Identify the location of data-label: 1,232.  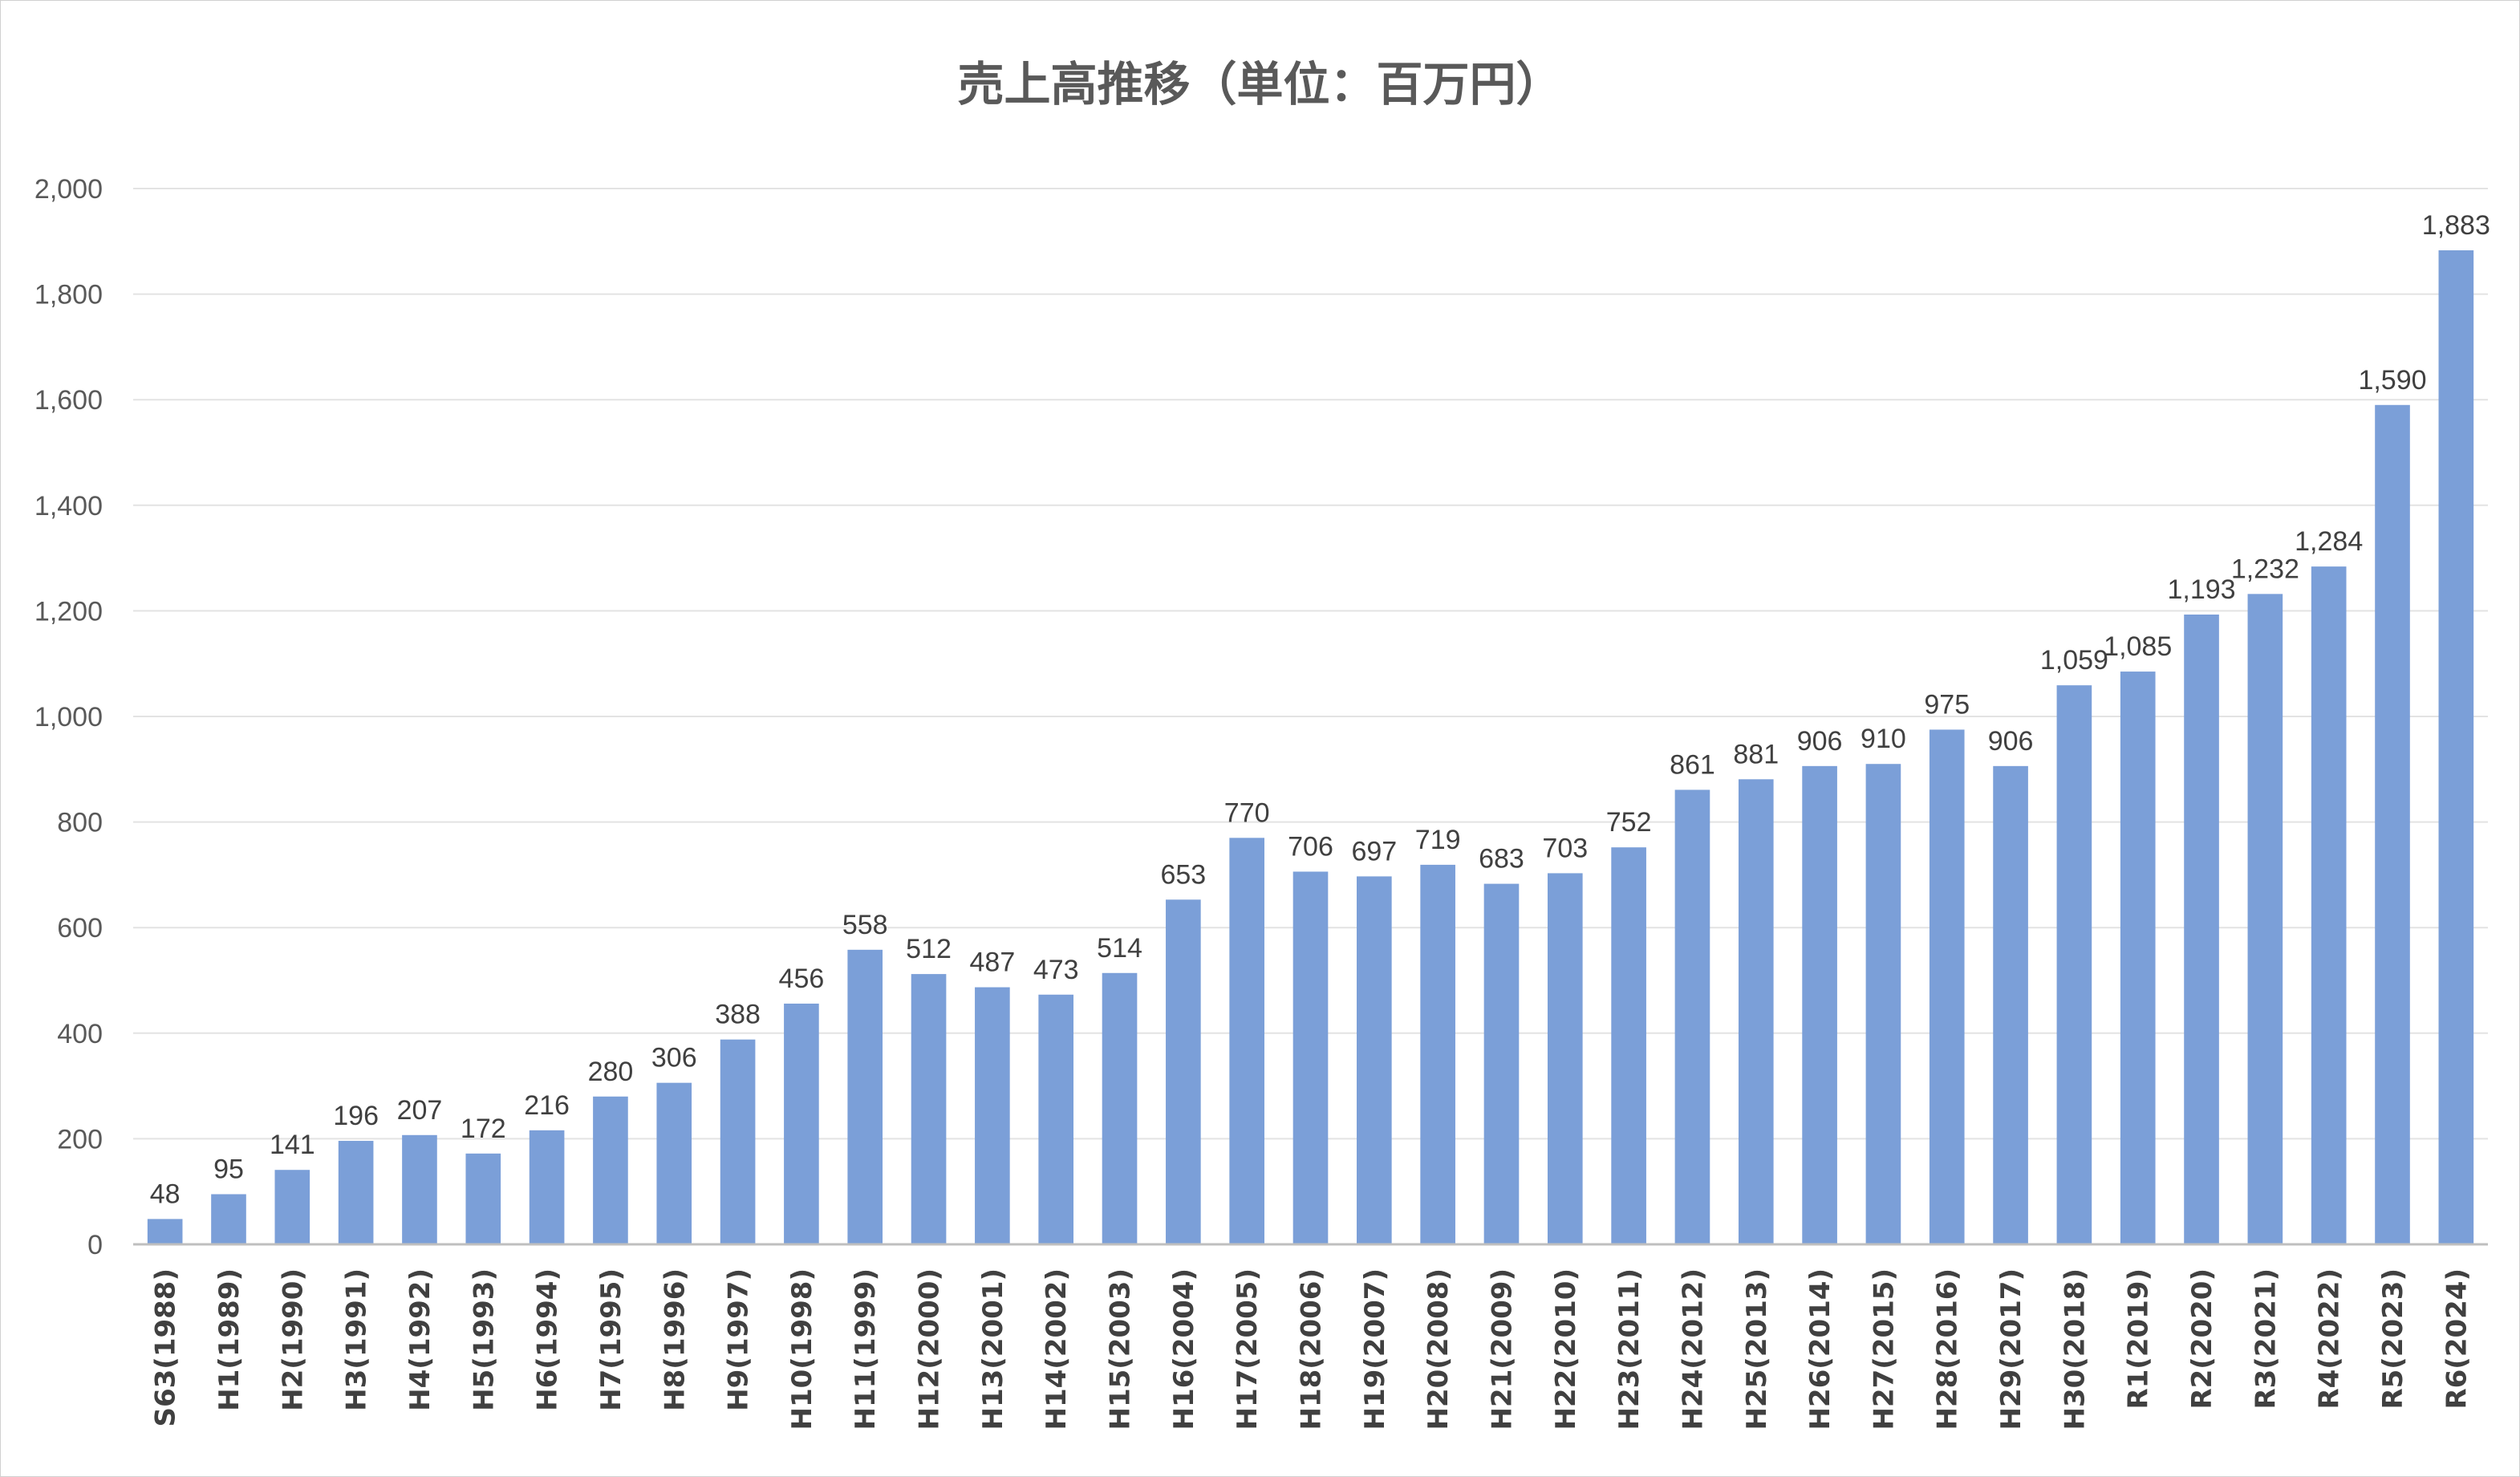
(2265, 569).